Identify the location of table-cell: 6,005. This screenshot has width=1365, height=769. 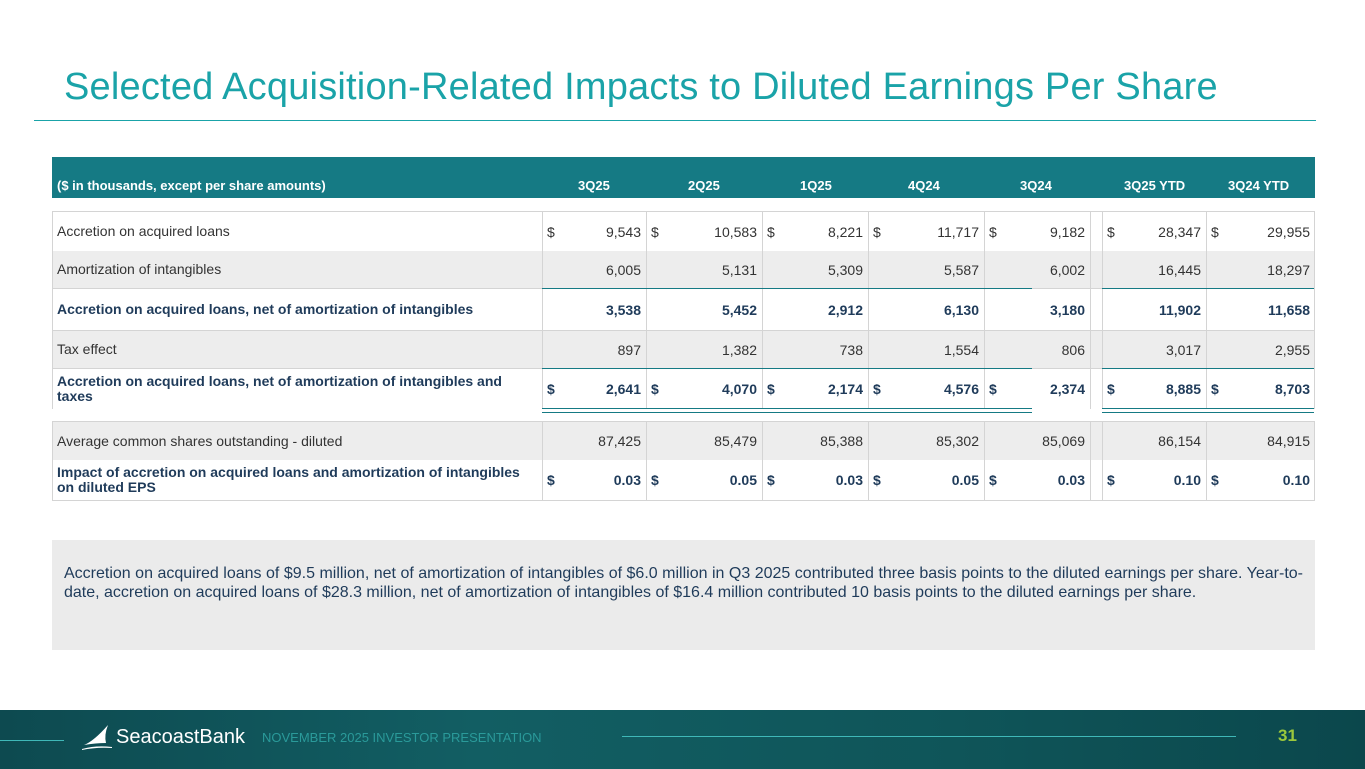
(623, 269).